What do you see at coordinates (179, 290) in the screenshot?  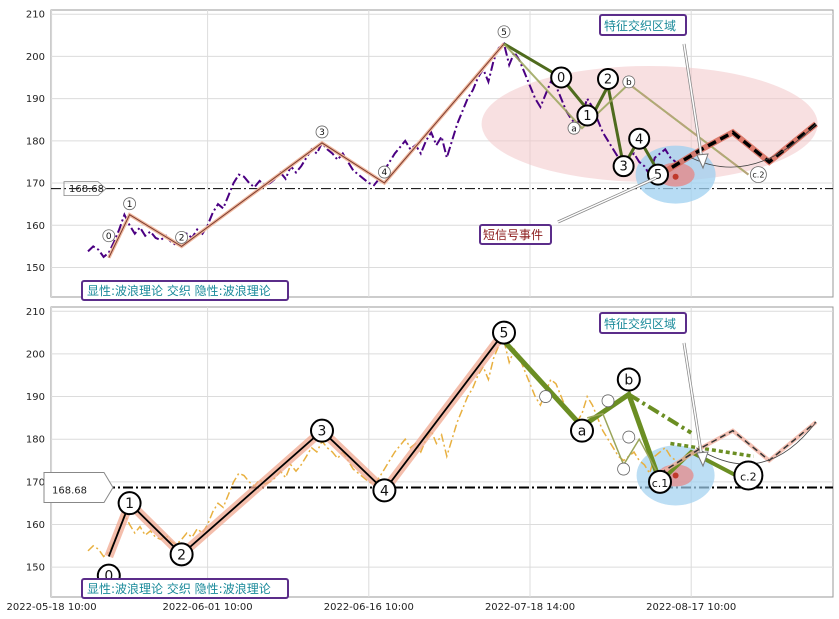 I see `top-legend-text: 显性:波浪理论 交织 隐性:波浪理论` at bounding box center [179, 290].